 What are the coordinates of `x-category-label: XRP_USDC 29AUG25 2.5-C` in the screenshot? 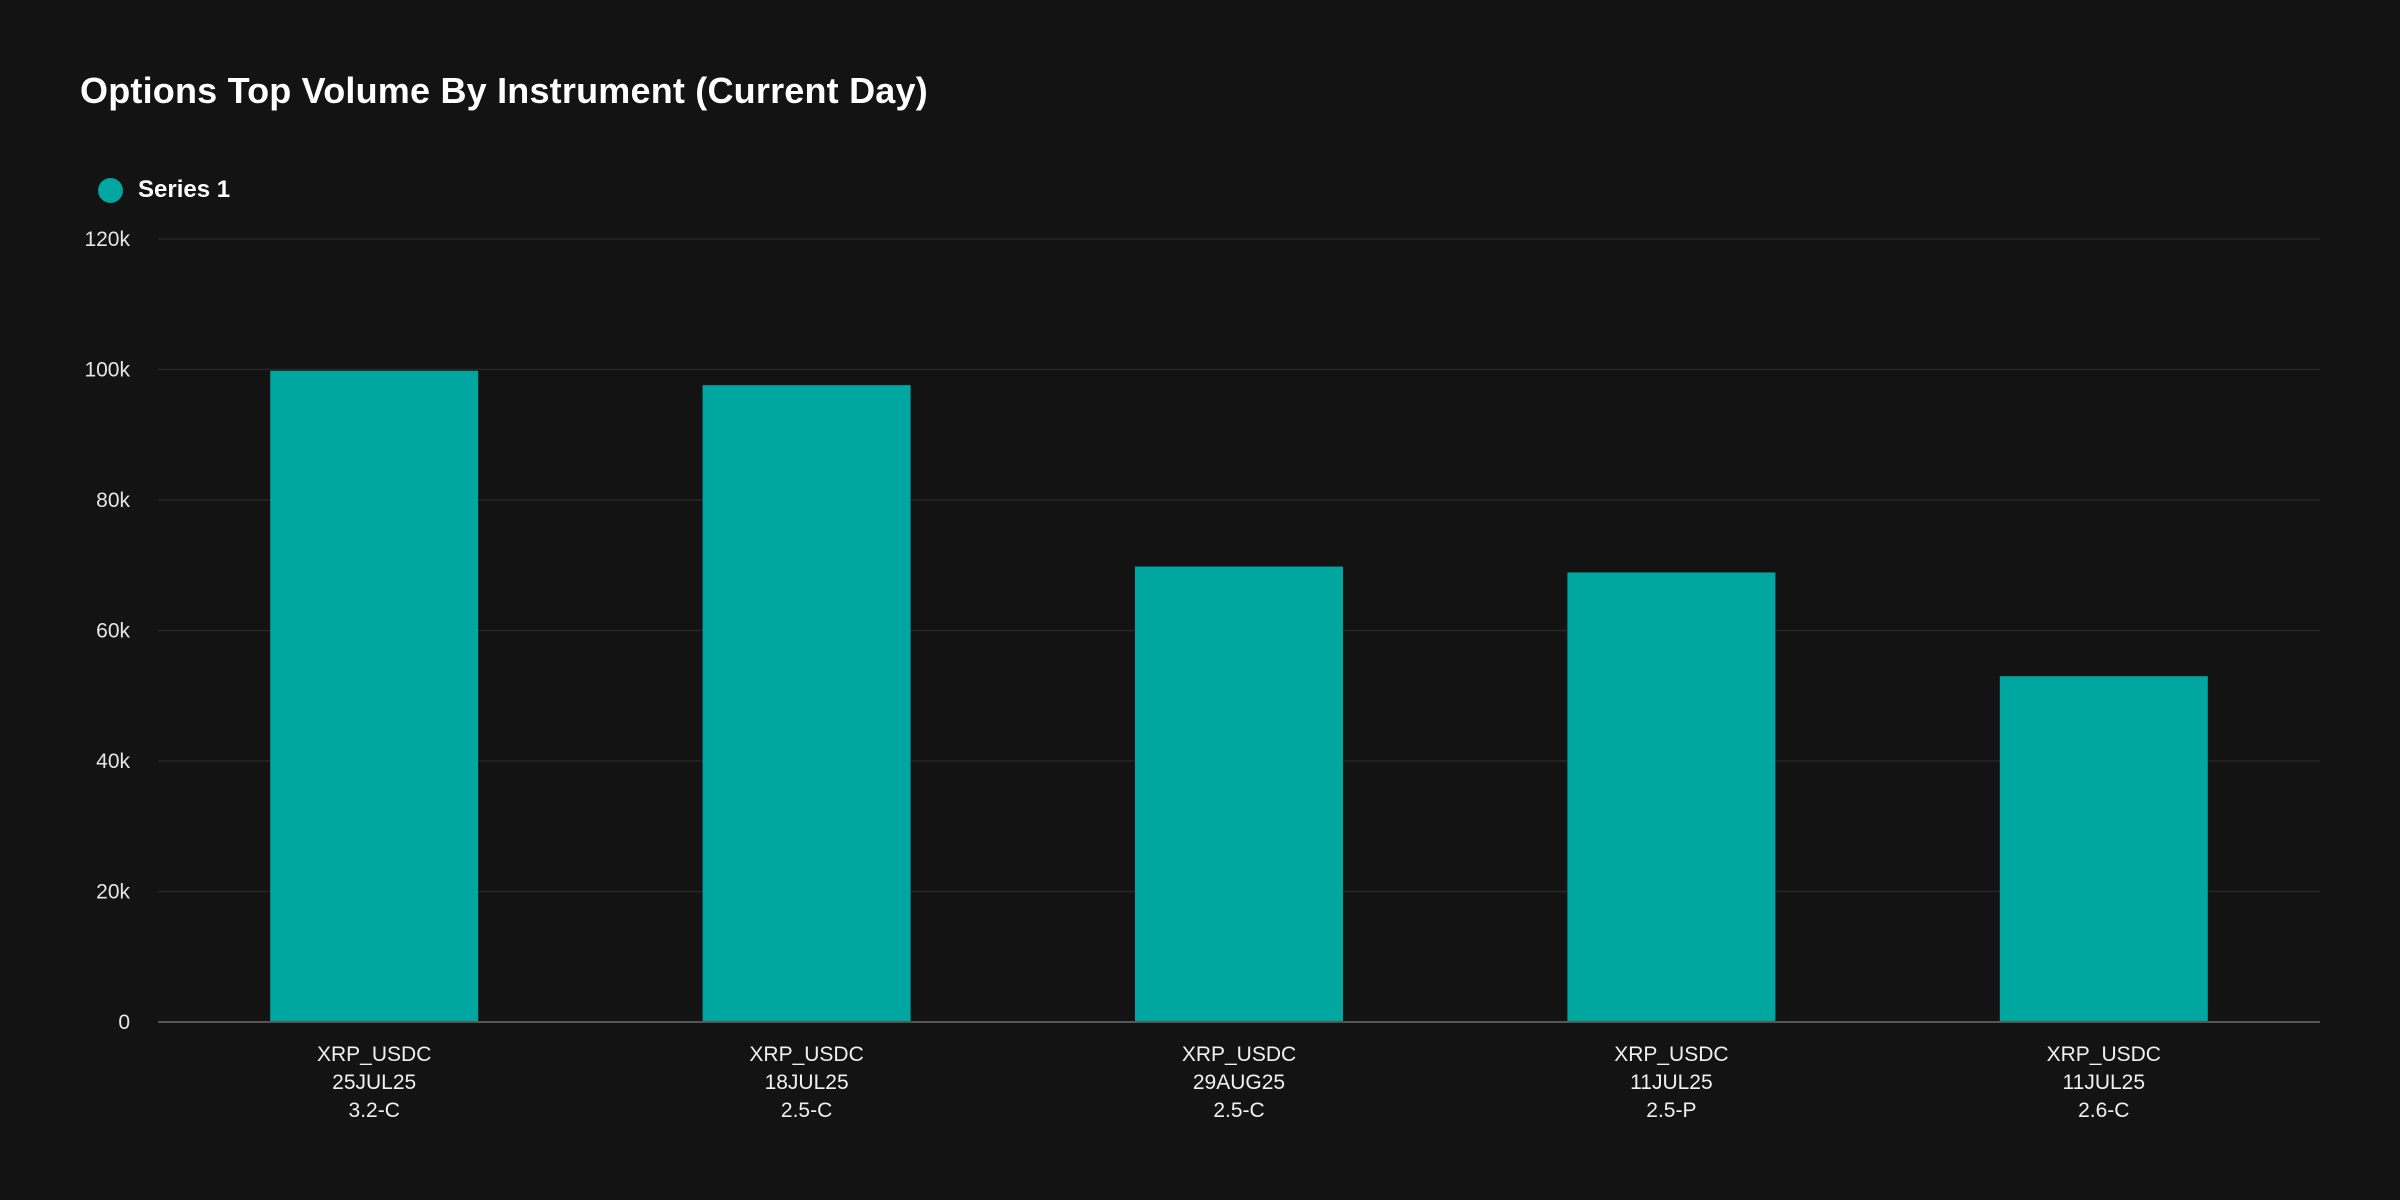 It's located at (1239, 1082).